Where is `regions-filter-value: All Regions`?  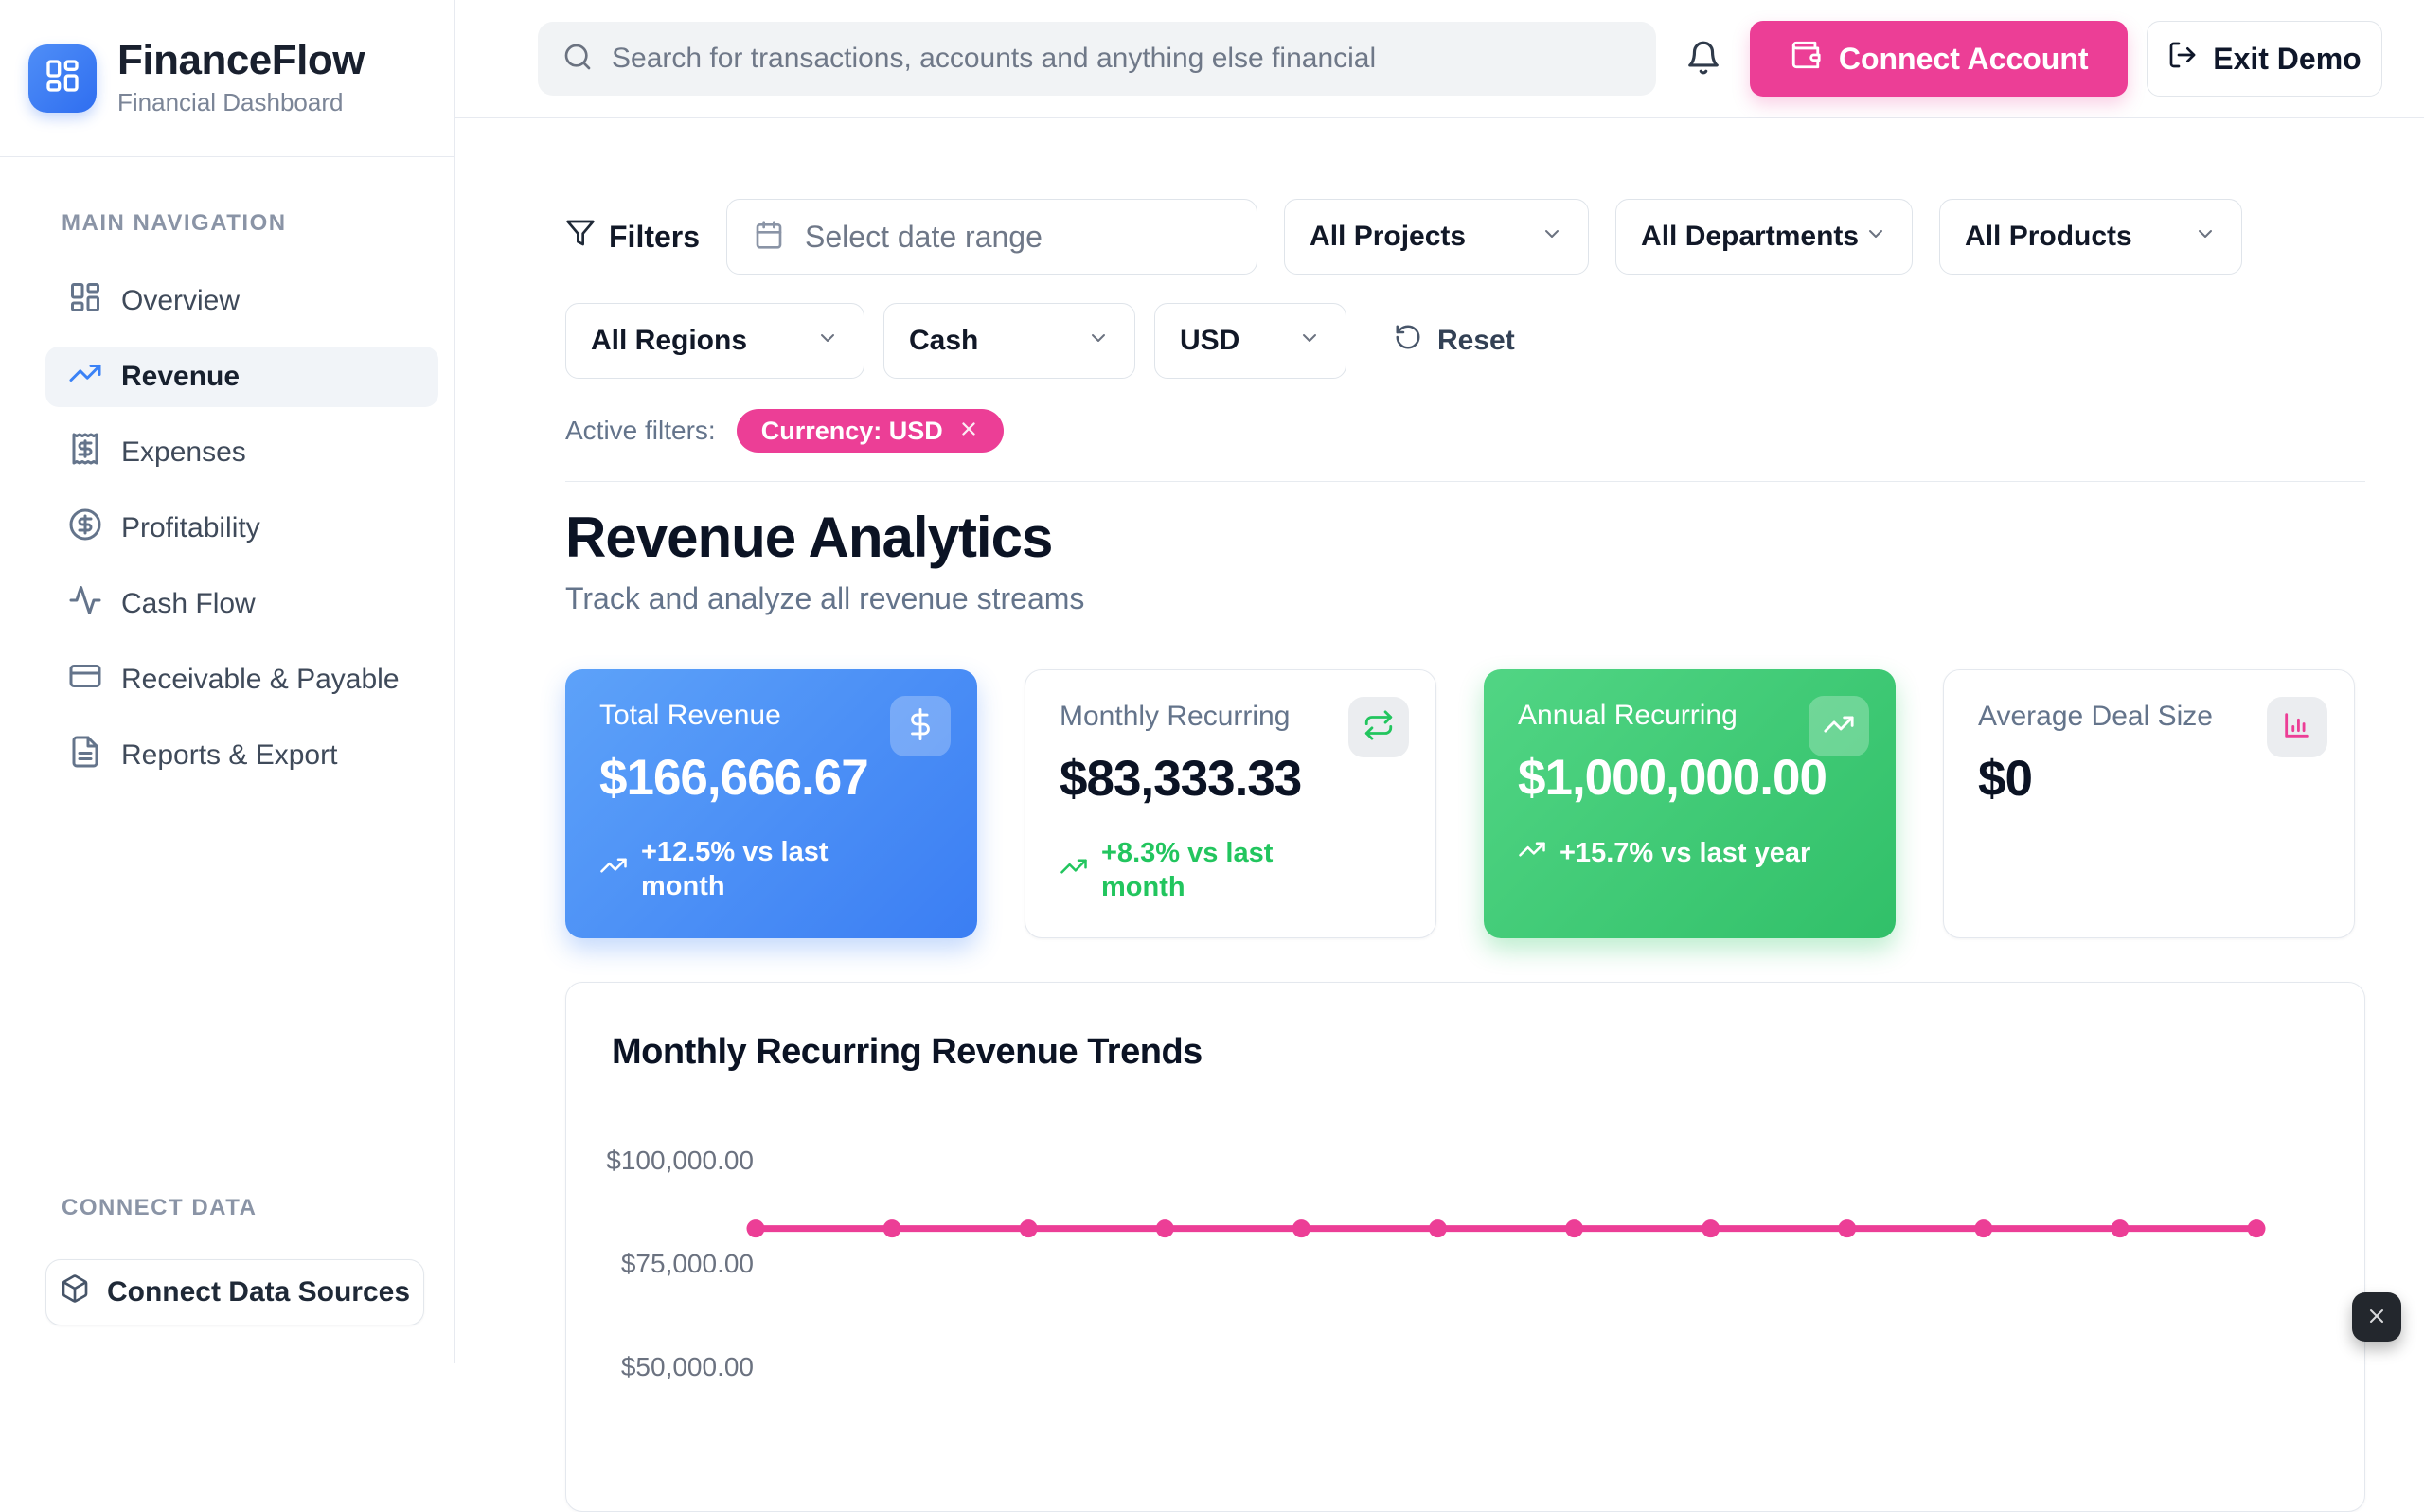
regions-filter-value: All Regions is located at coordinates (669, 341).